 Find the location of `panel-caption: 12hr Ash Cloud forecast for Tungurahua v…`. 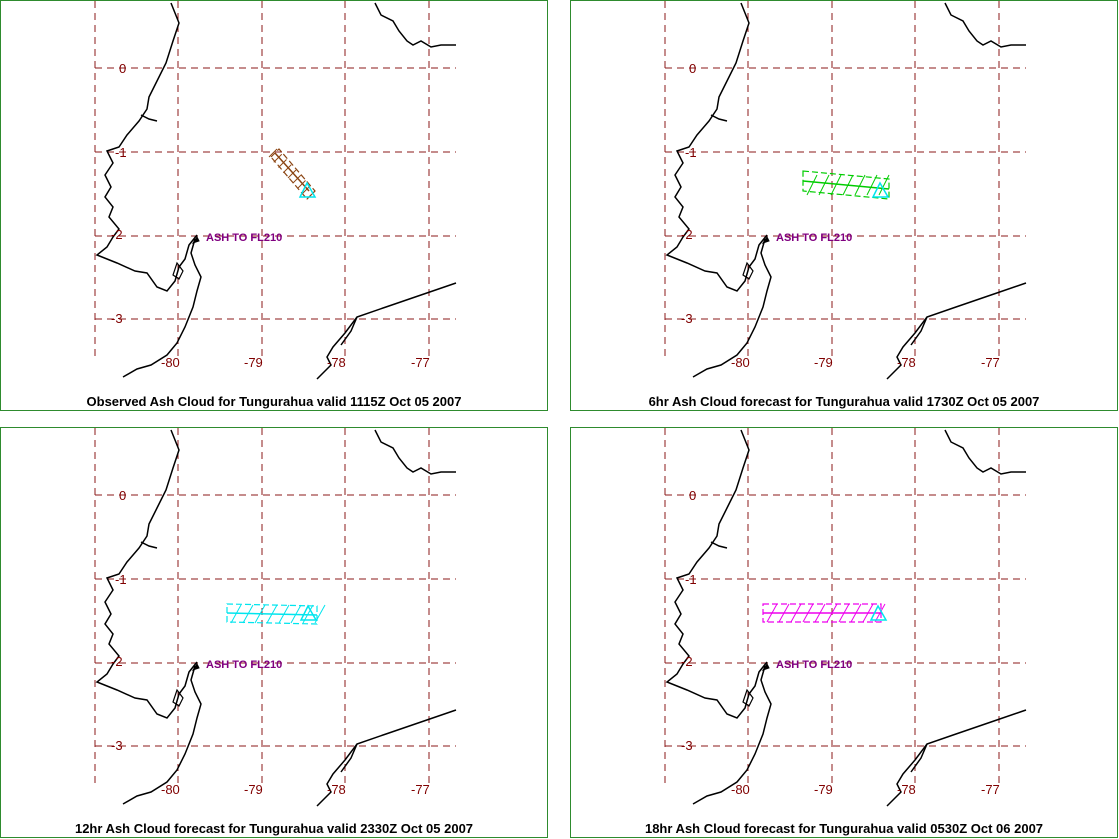

panel-caption: 12hr Ash Cloud forecast for Tungurahua v… is located at coordinates (274, 828).